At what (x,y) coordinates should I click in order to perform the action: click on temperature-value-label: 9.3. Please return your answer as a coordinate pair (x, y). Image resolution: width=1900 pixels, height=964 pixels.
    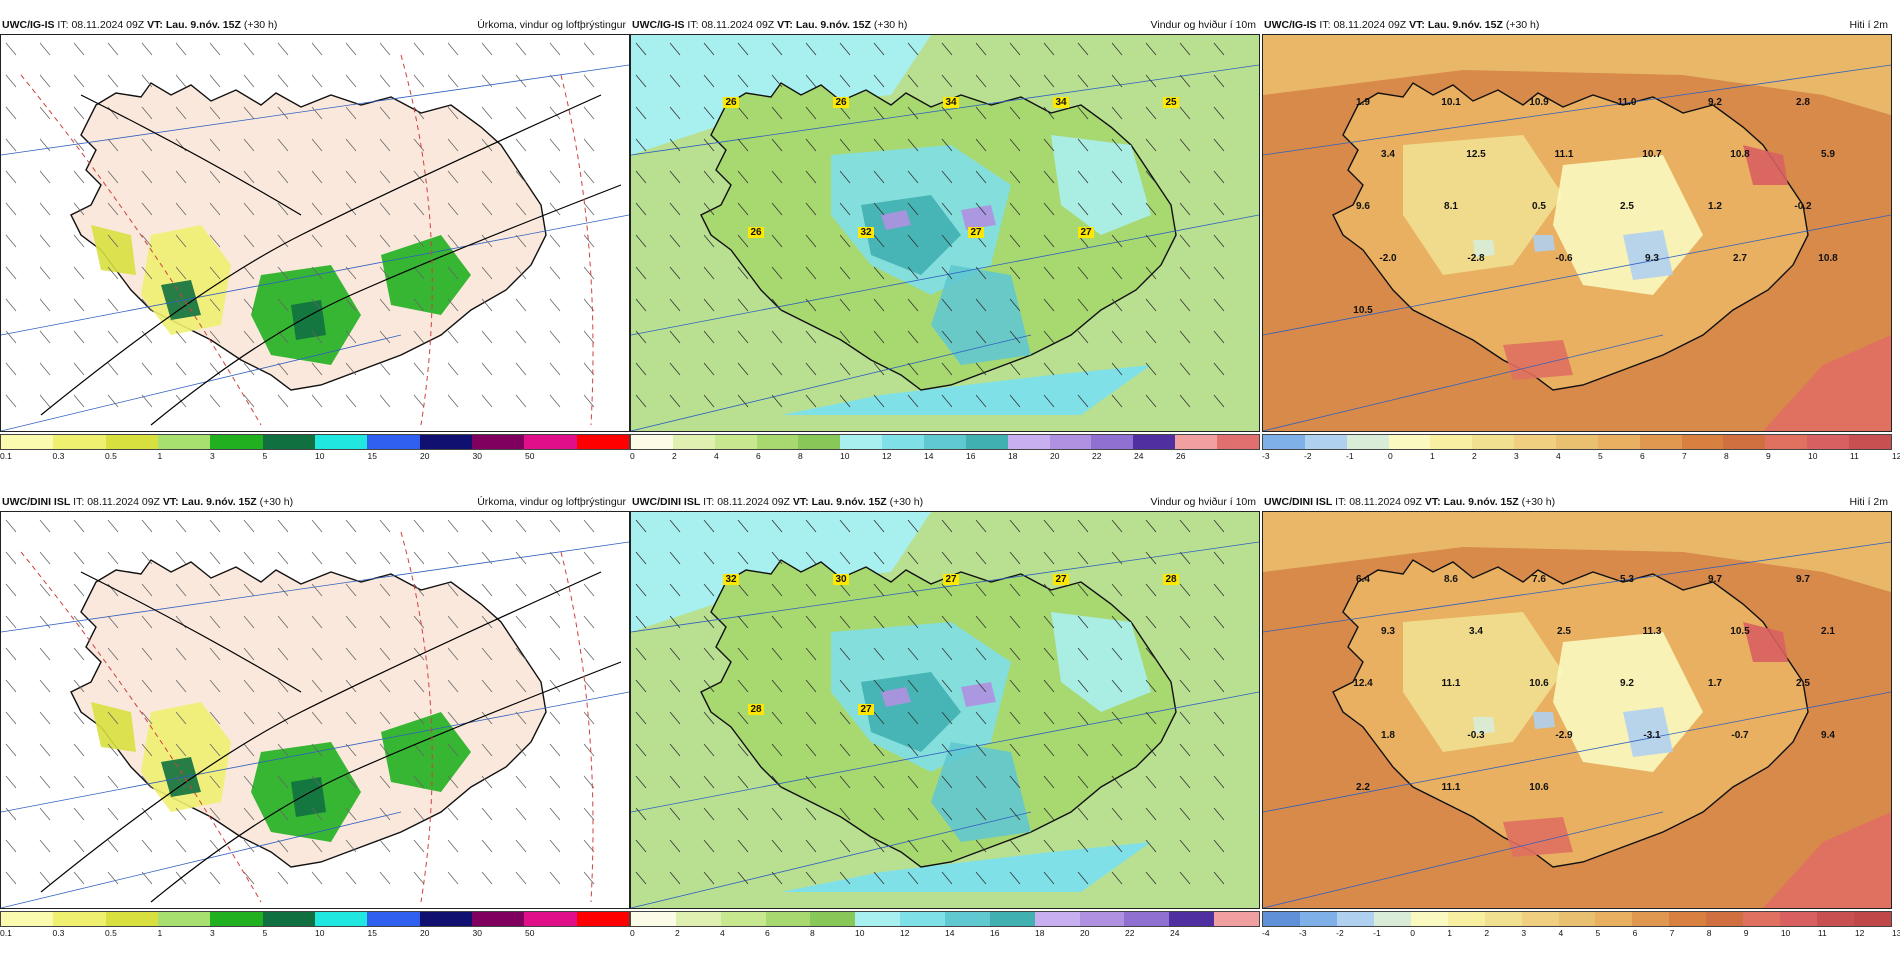
    Looking at the image, I should click on (1652, 258).